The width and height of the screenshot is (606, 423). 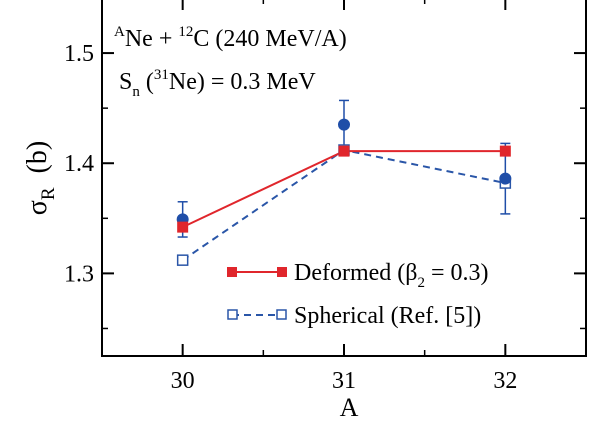 What do you see at coordinates (185, 32) in the screenshot?
I see `reaction-carbon-superscript: 12` at bounding box center [185, 32].